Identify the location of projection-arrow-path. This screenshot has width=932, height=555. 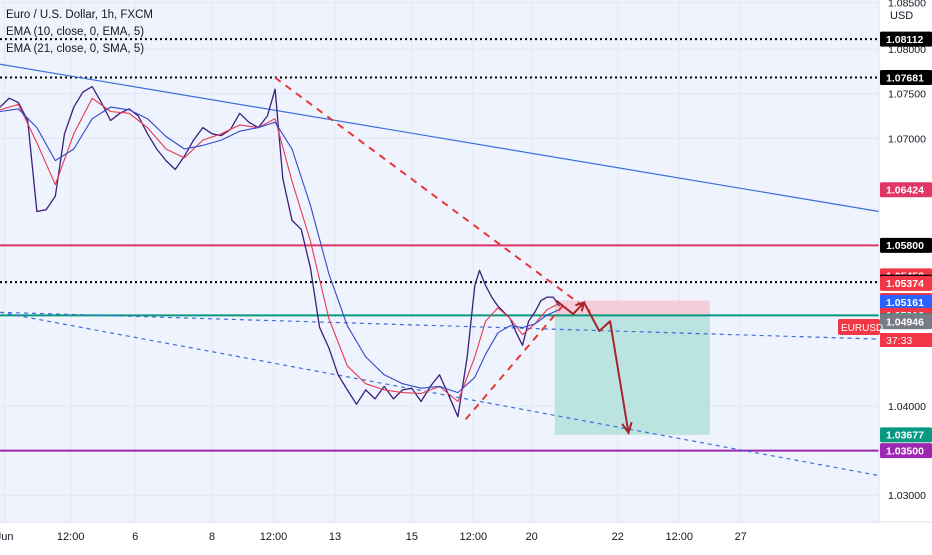
(592, 366).